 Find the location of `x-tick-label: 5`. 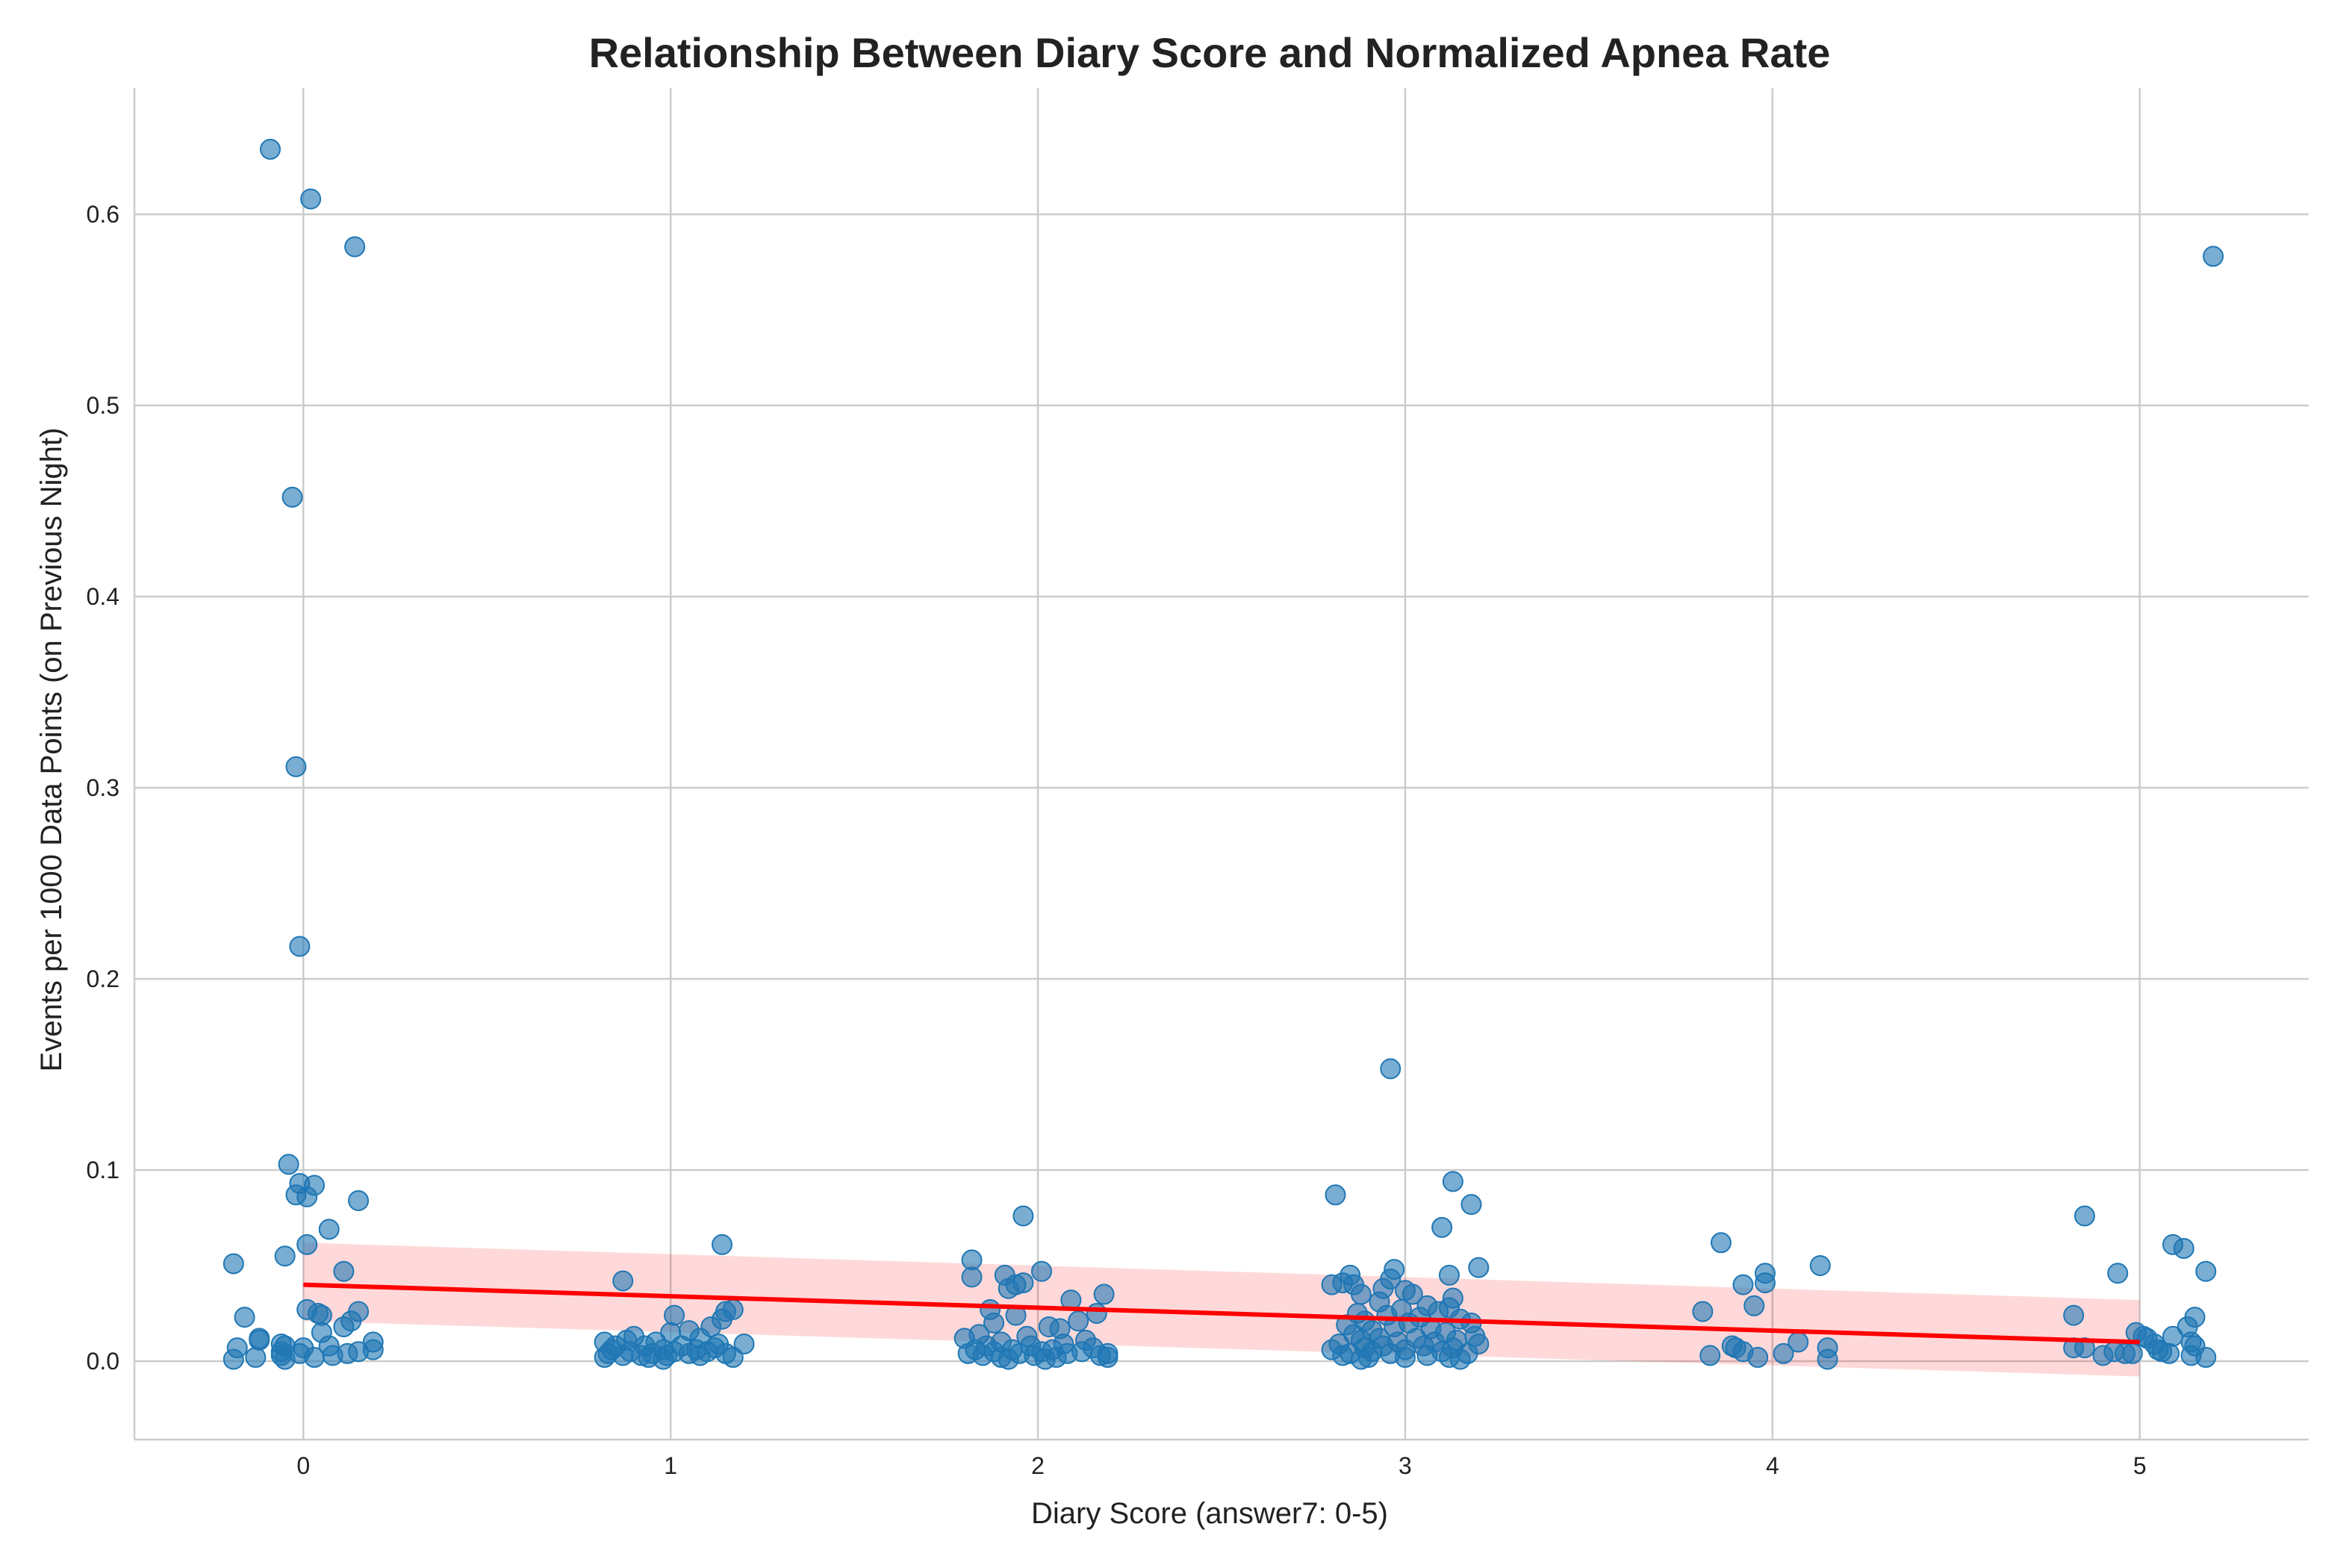

x-tick-label: 5 is located at coordinates (2140, 1465).